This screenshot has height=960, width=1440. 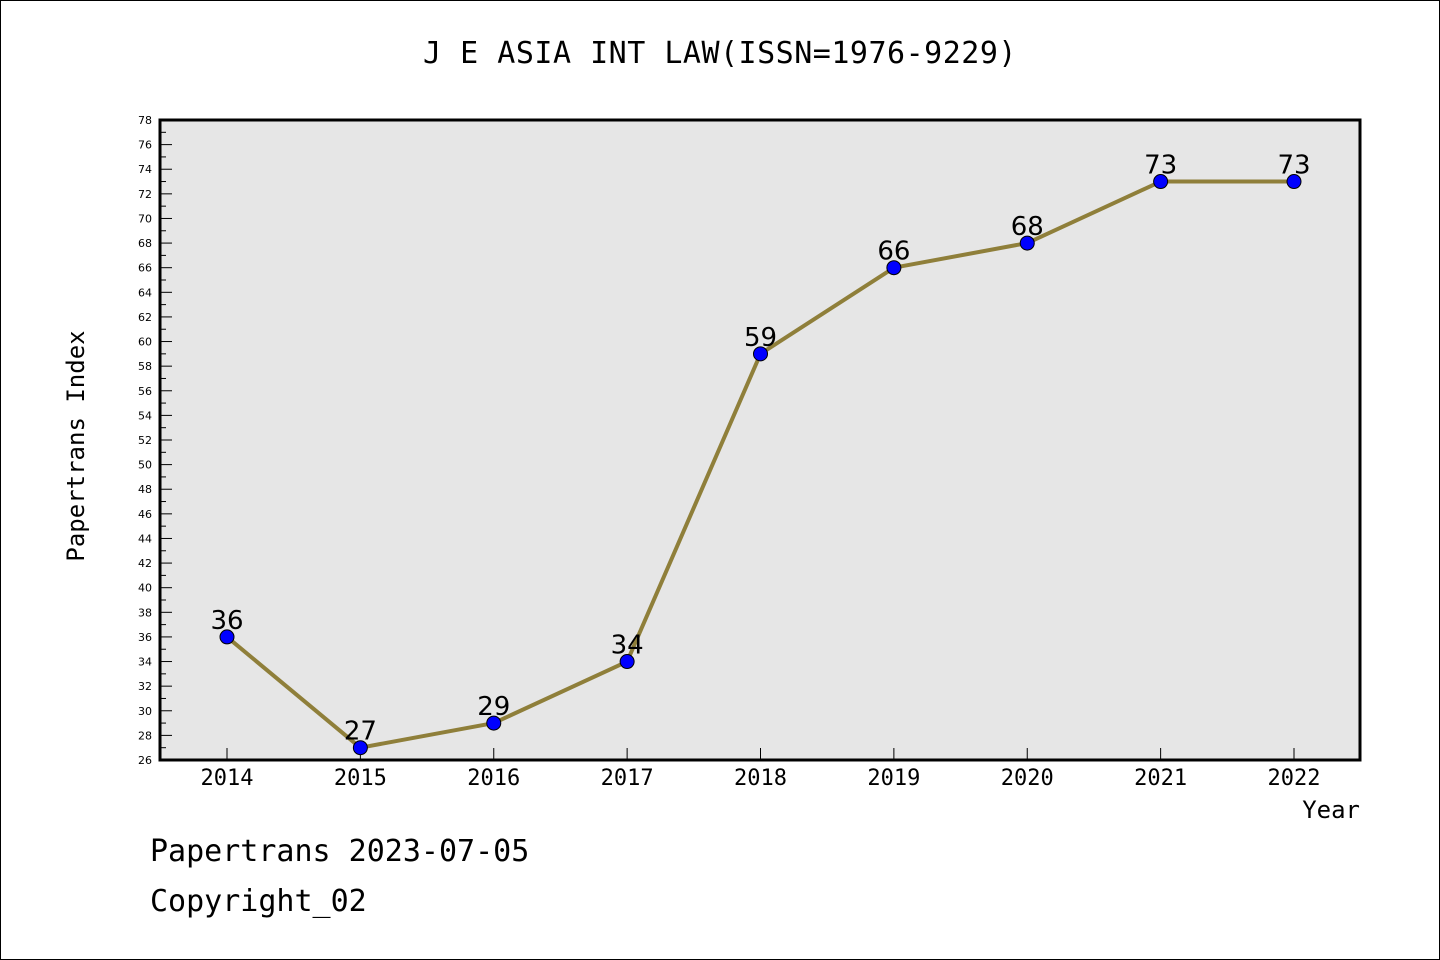 What do you see at coordinates (145, 465) in the screenshot?
I see `y-tick-label: 50` at bounding box center [145, 465].